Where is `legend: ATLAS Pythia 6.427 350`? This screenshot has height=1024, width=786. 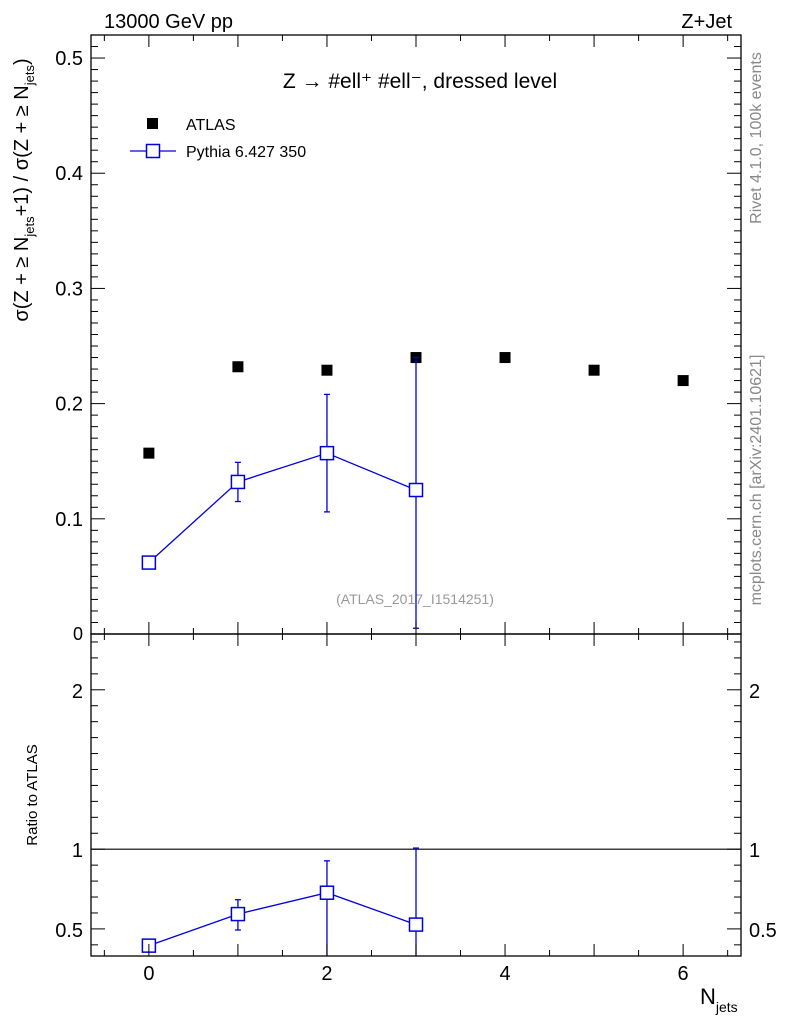
legend: ATLAS Pythia 6.427 350 is located at coordinates (218, 139).